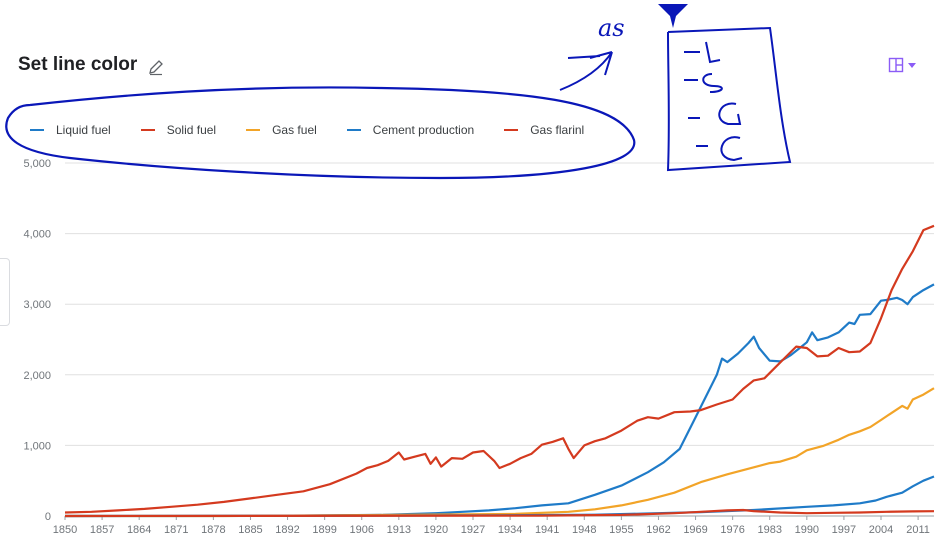 This screenshot has height=544, width=945. What do you see at coordinates (807, 530) in the screenshot?
I see `x-tick-label: 1990` at bounding box center [807, 530].